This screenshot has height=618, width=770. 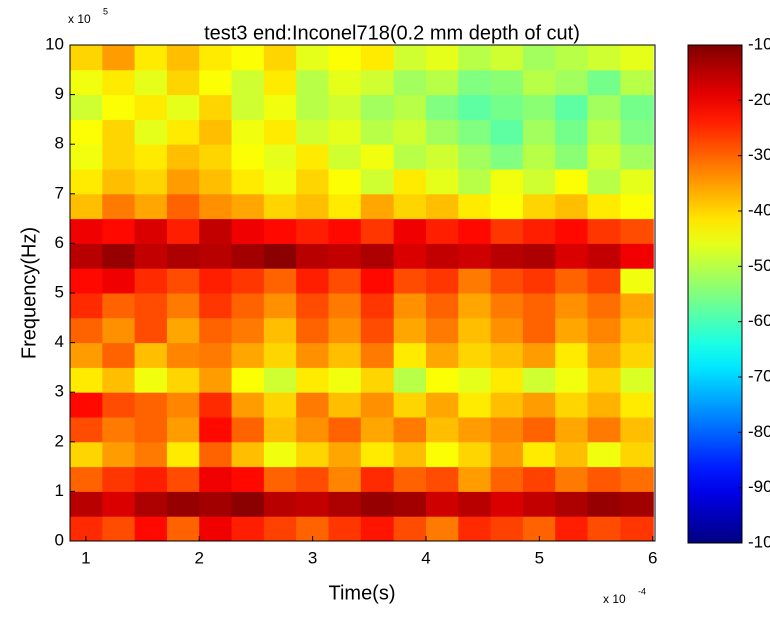 What do you see at coordinates (59, 143) in the screenshot?
I see `y-tick-label: 8` at bounding box center [59, 143].